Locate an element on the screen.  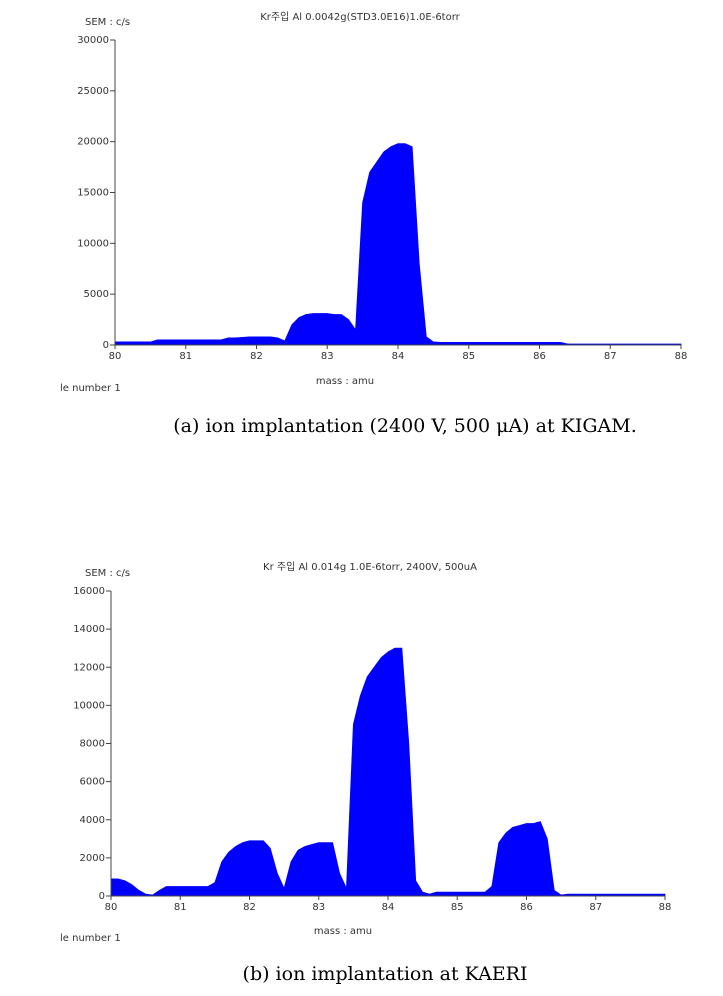
y-tick-label: 20000 is located at coordinates (93, 142).